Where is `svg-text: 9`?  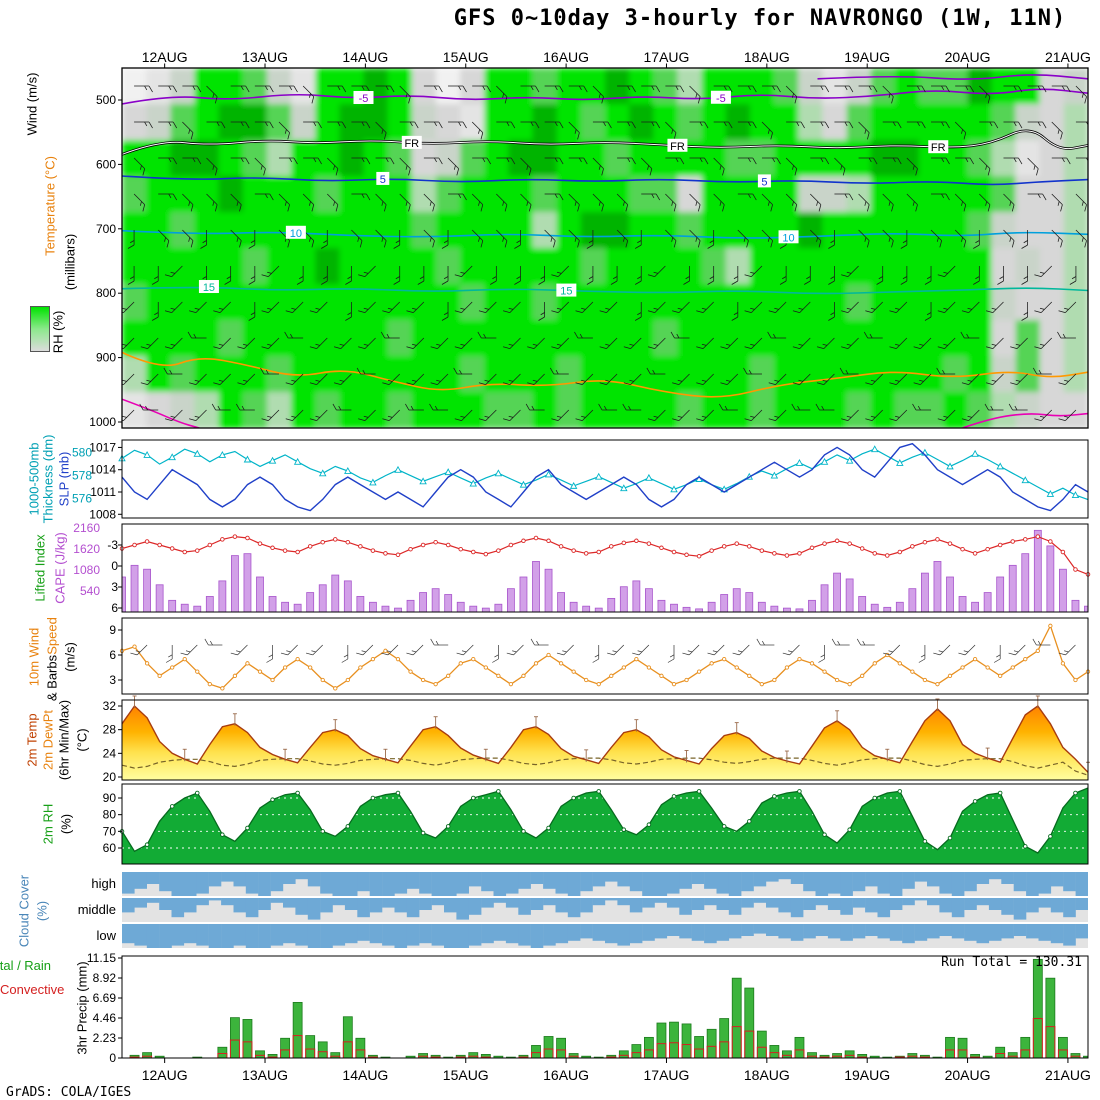 svg-text: 9 is located at coordinates (112, 630).